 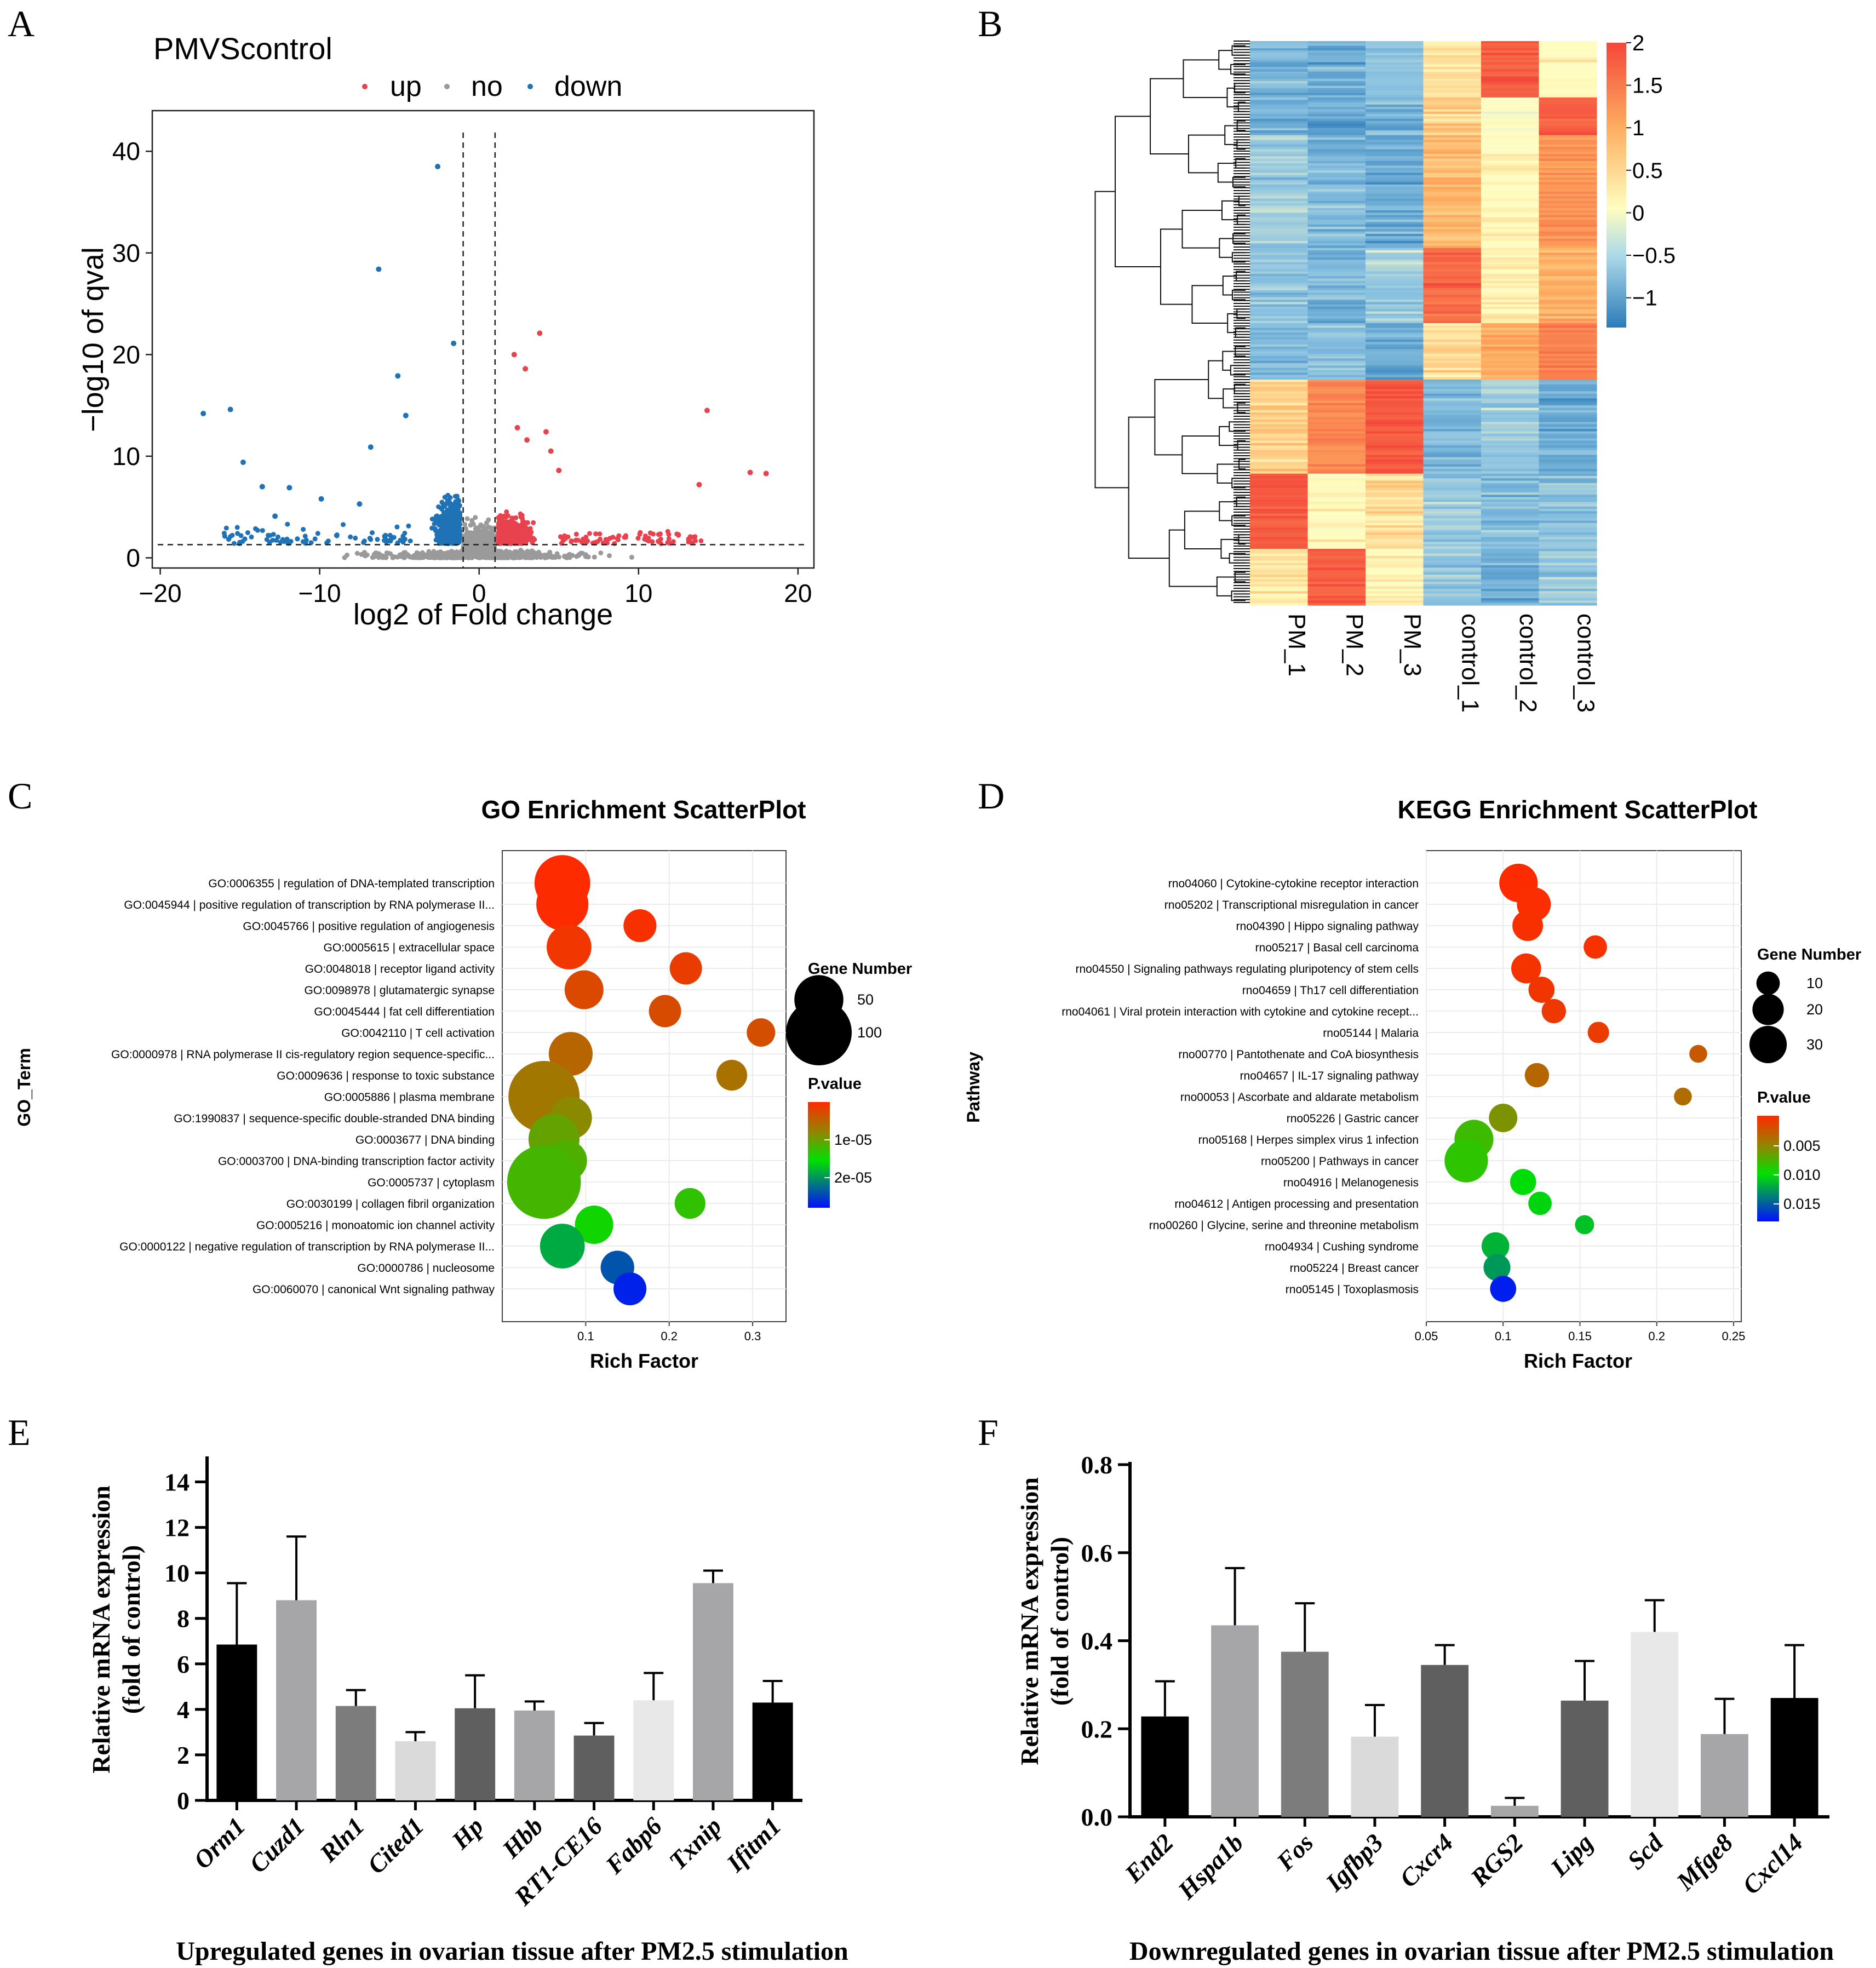 What do you see at coordinates (669, 1332) in the screenshot?
I see `go-x-ticks: 0.1 0.2 0.3` at bounding box center [669, 1332].